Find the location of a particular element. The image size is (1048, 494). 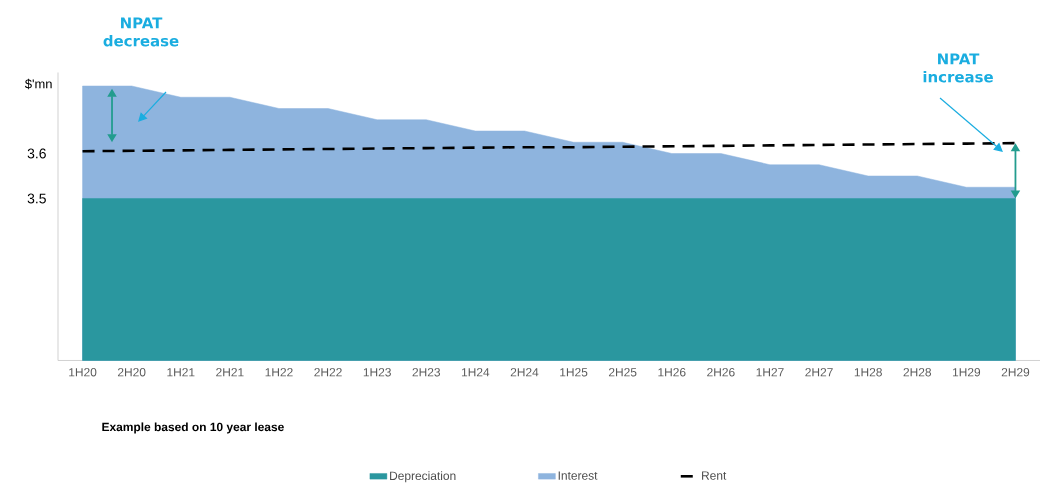

x-tick-label: 1H20 is located at coordinates (83, 372).